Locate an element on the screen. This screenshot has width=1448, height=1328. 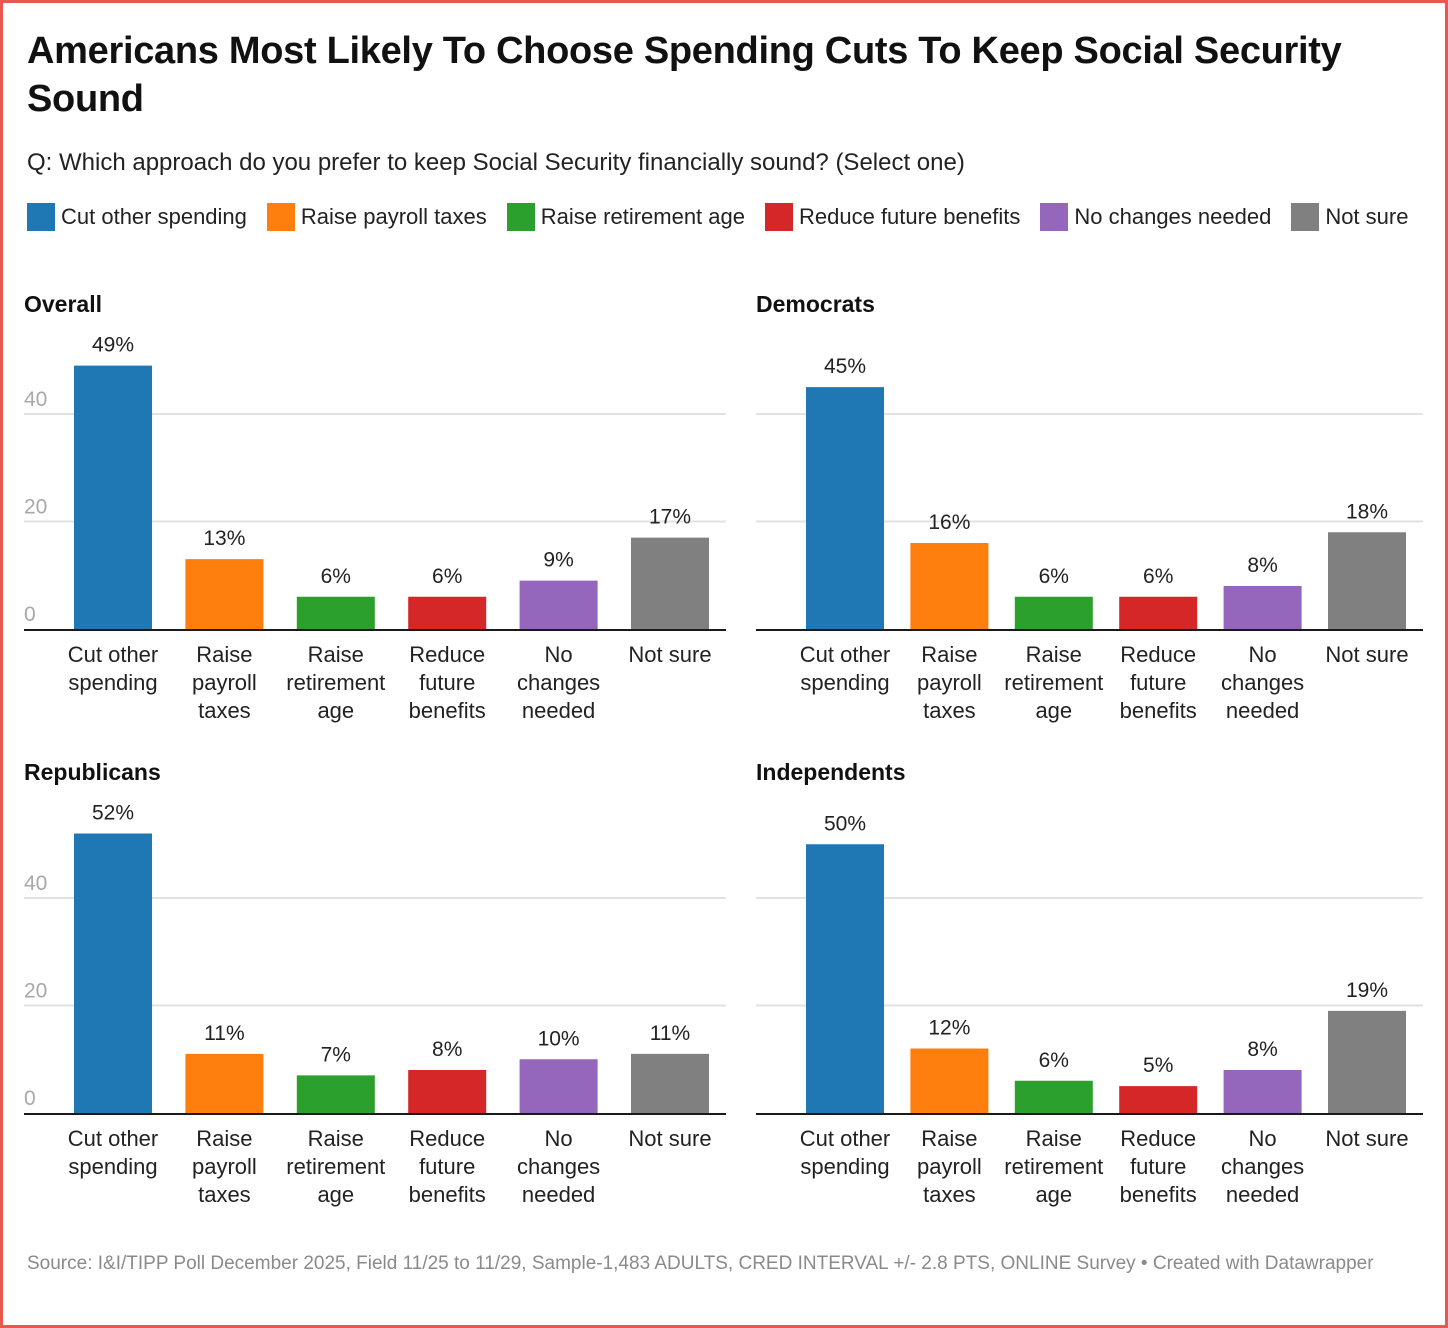
data-label: 16% is located at coordinates (949, 522).